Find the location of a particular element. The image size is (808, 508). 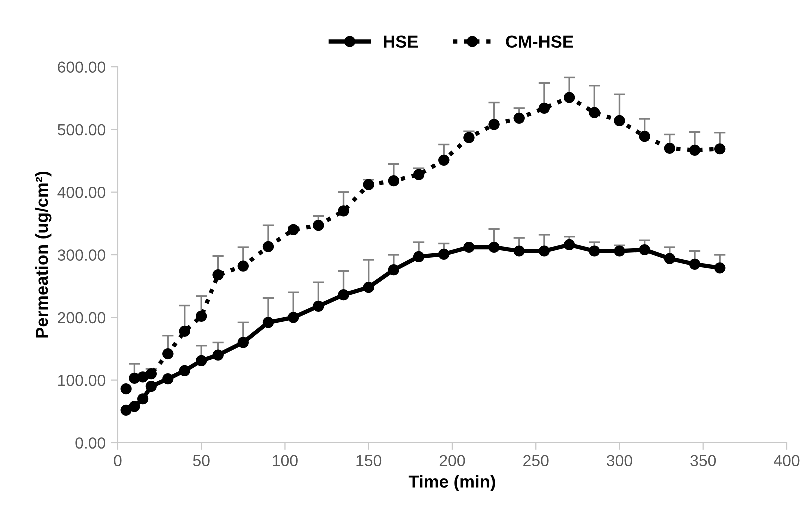

x-tick-label: 0 is located at coordinates (118, 461).